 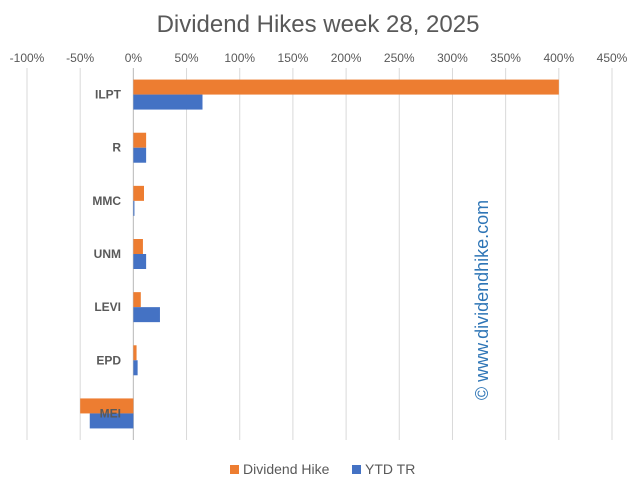 What do you see at coordinates (146, 315) in the screenshot?
I see `bar-levi-ytd-tr` at bounding box center [146, 315].